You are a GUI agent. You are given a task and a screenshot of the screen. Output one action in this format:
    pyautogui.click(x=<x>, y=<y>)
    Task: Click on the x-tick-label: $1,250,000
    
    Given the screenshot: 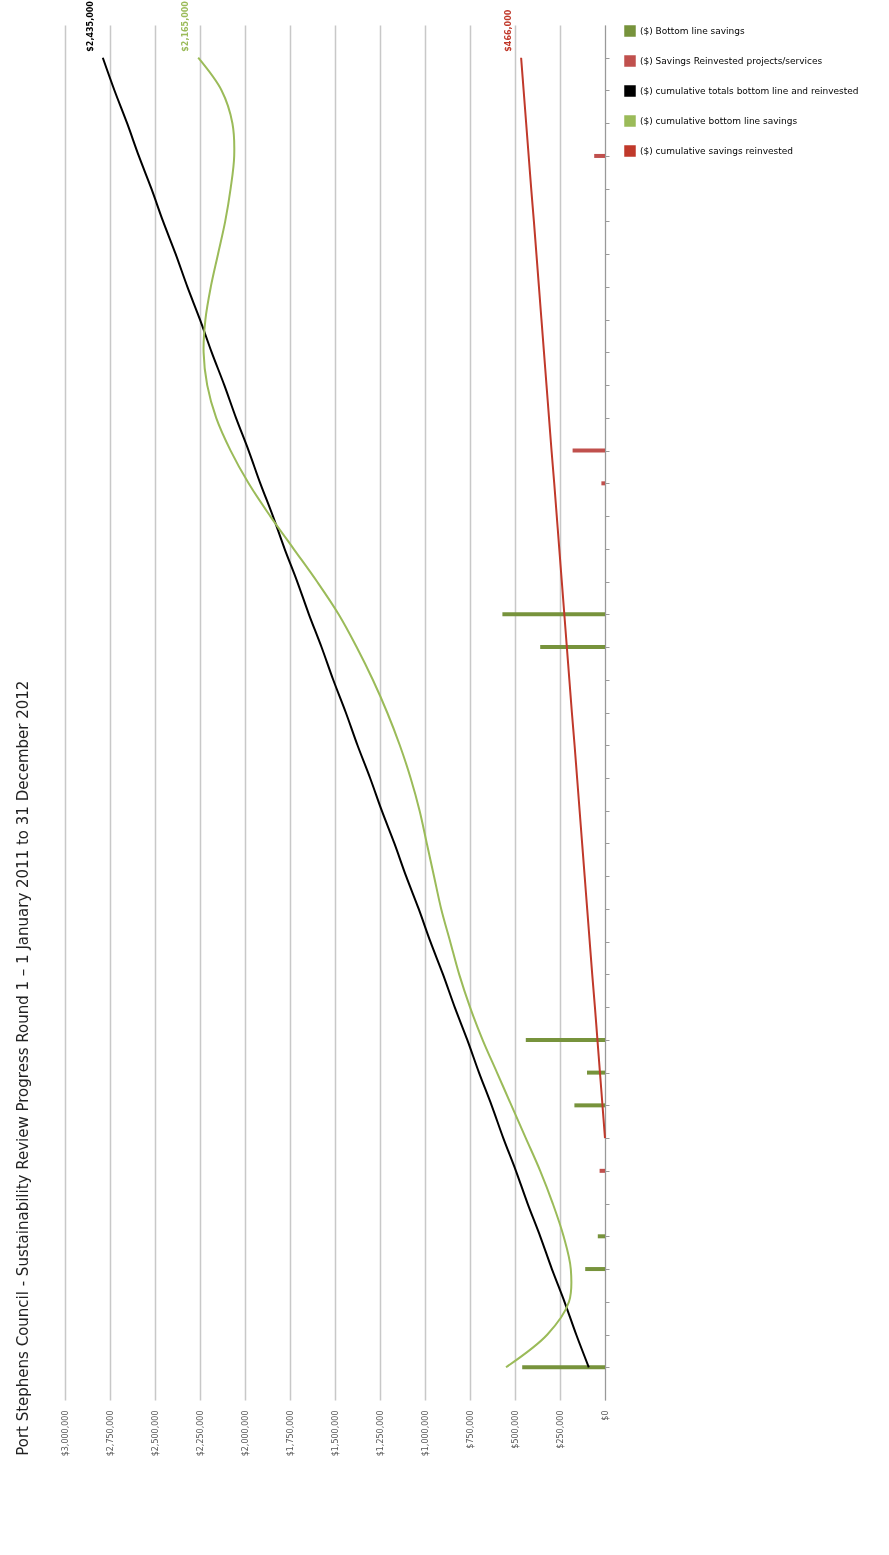 What is the action you would take?
    pyautogui.click(x=380, y=1433)
    